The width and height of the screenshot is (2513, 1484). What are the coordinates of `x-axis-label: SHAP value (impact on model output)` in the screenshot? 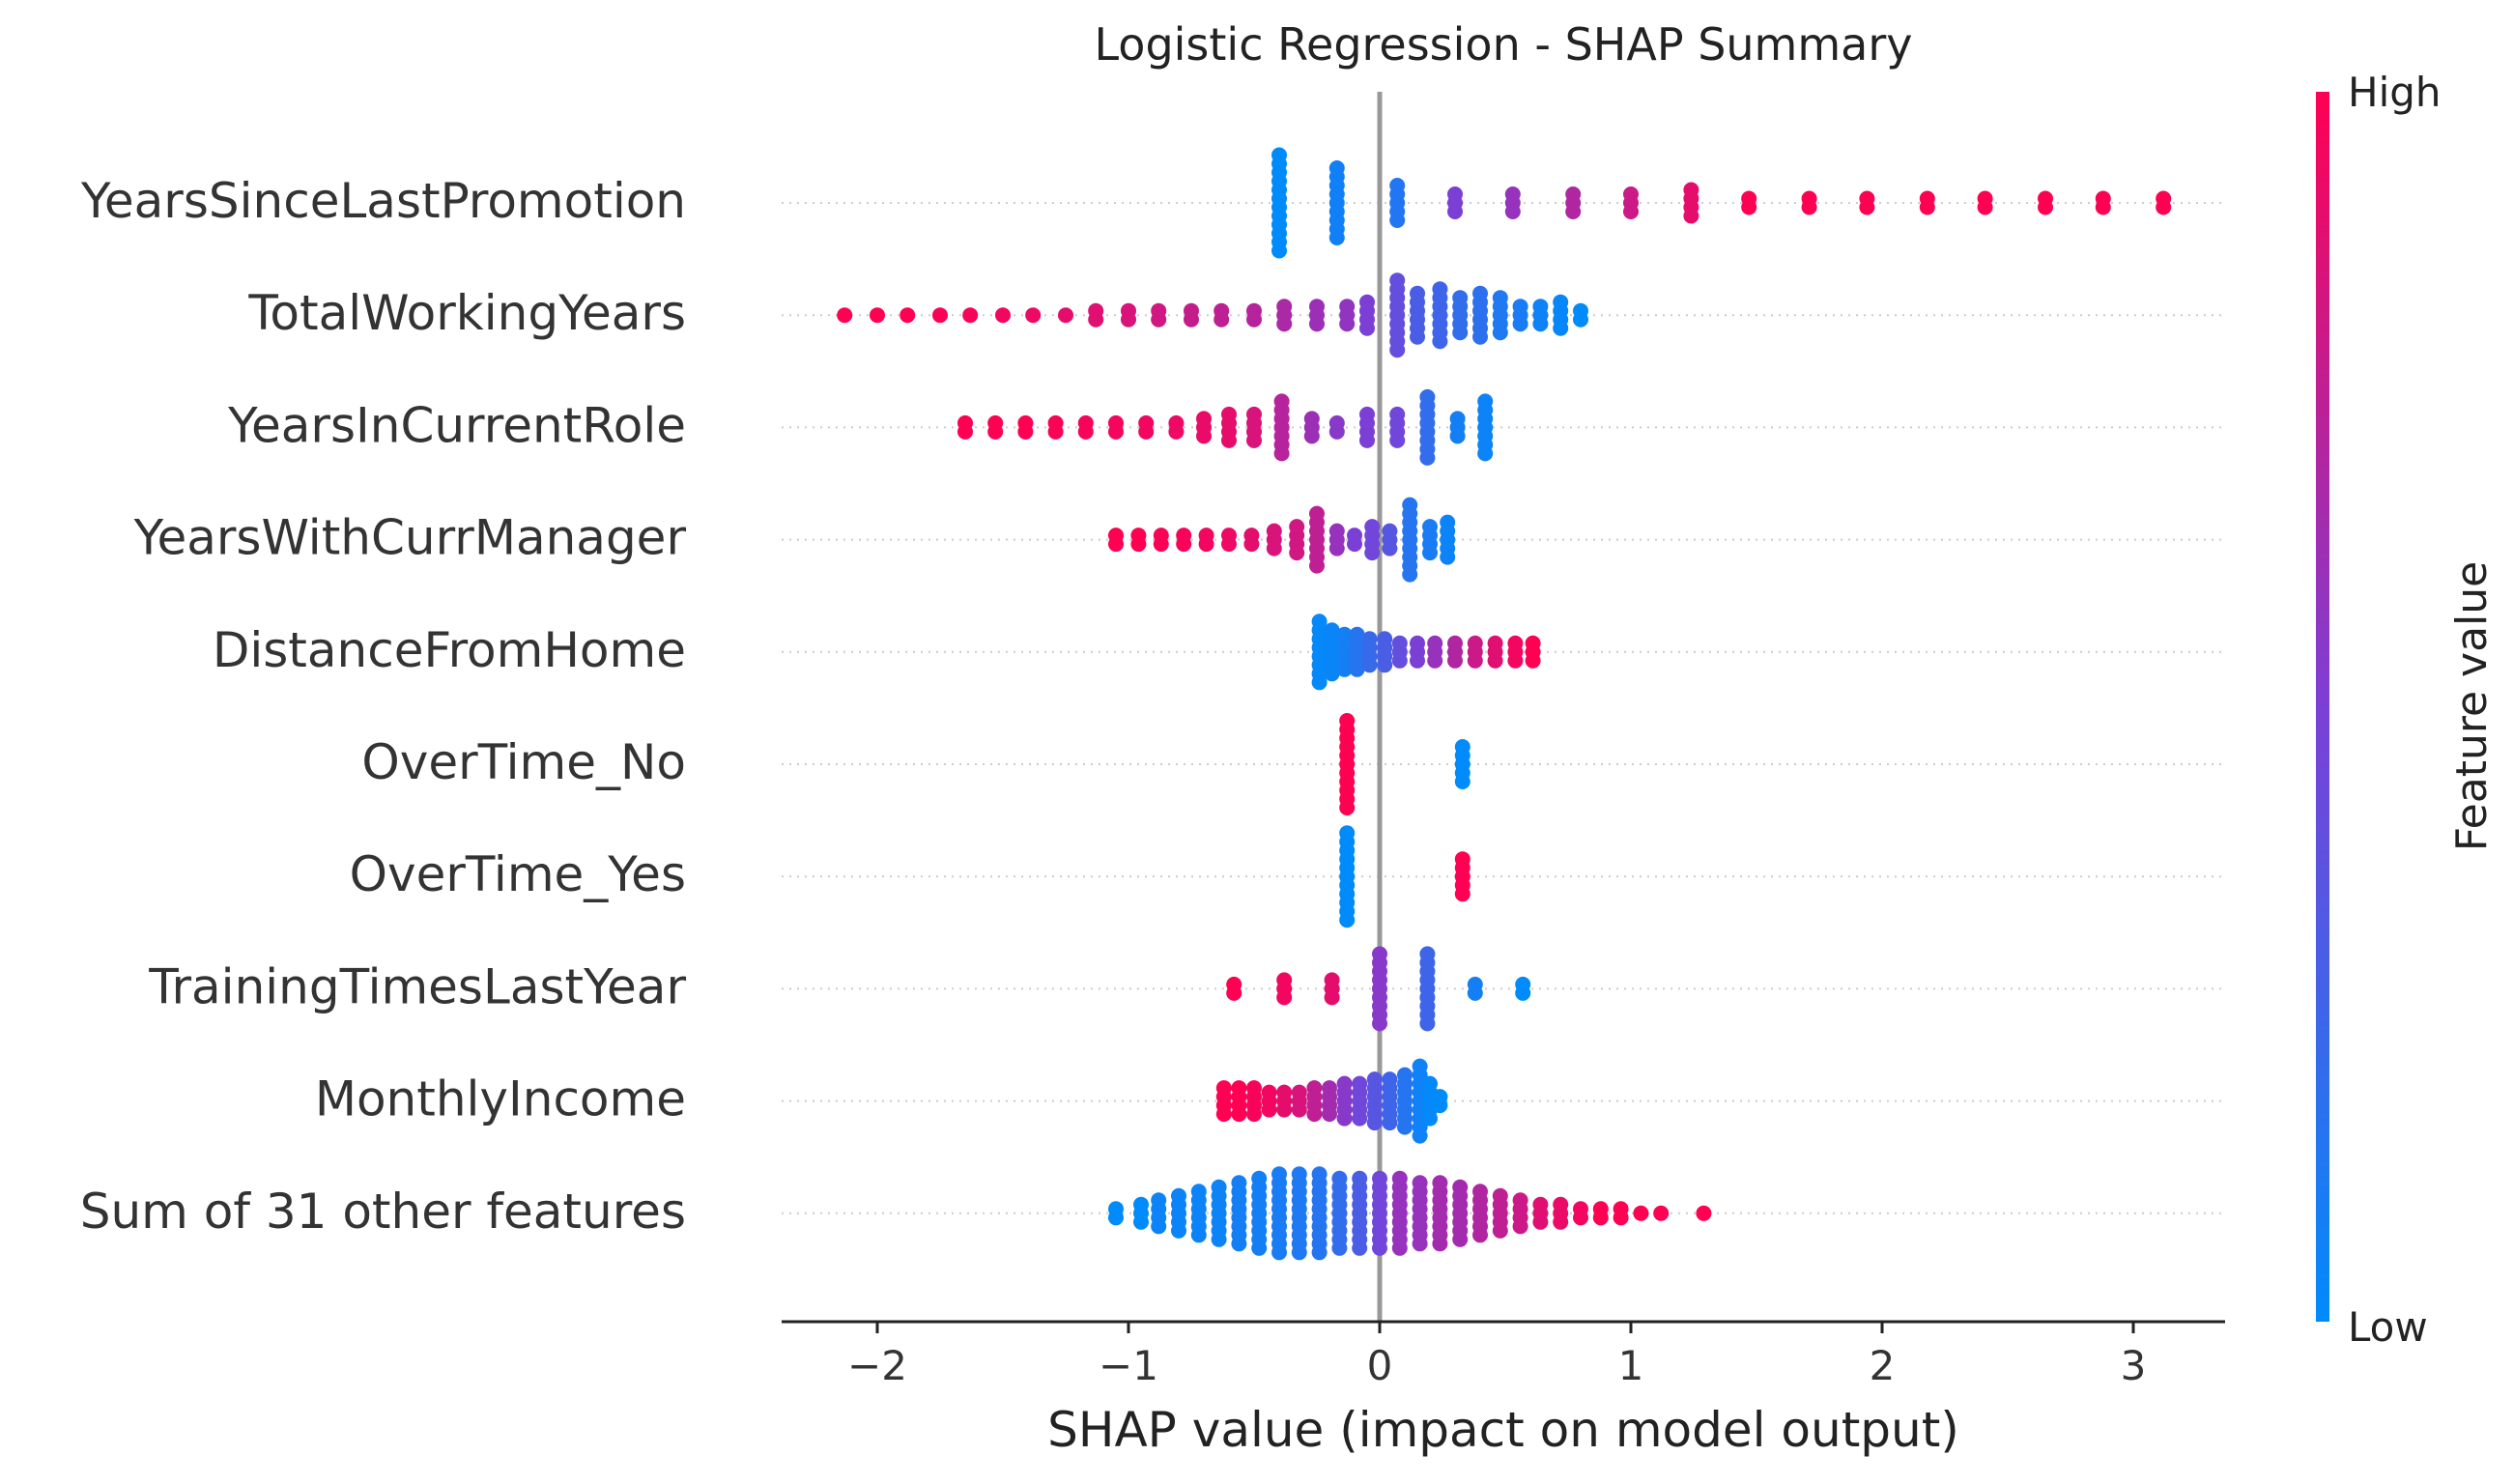 It's located at (1503, 1430).